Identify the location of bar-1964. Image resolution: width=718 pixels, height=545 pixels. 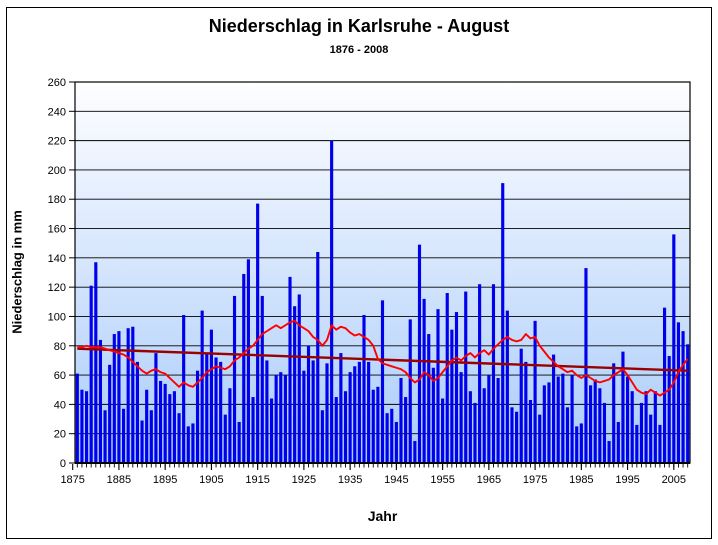
(484, 425).